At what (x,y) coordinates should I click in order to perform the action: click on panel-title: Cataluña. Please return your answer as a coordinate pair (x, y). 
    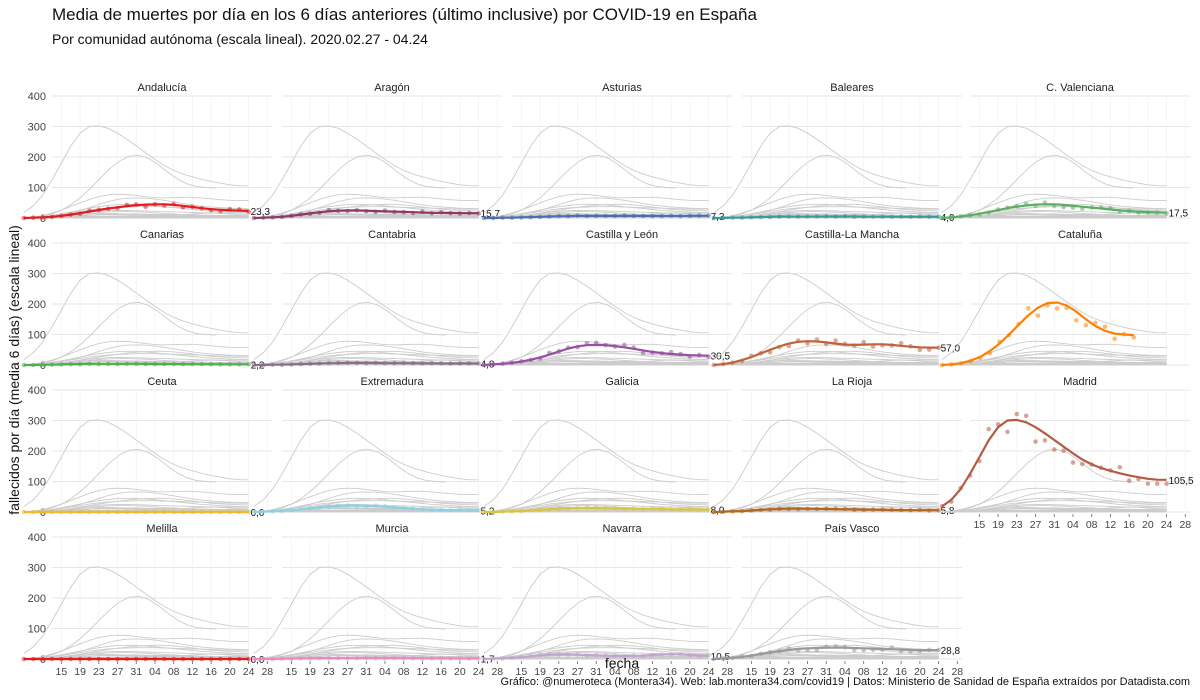
    Looking at the image, I should click on (1080, 235).